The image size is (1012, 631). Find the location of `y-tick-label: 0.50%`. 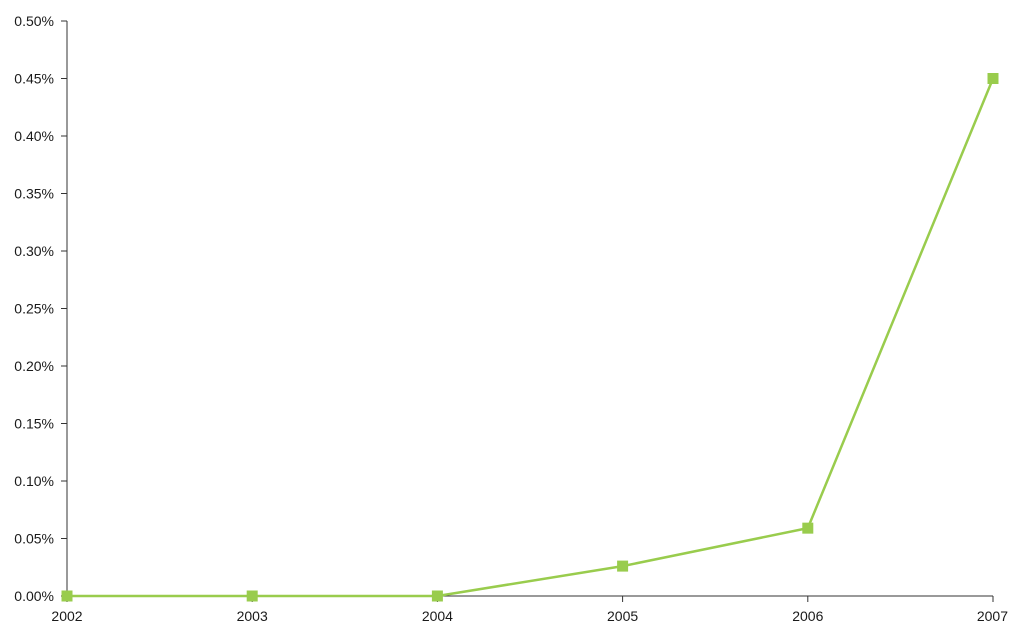

y-tick-label: 0.50% is located at coordinates (34, 21).